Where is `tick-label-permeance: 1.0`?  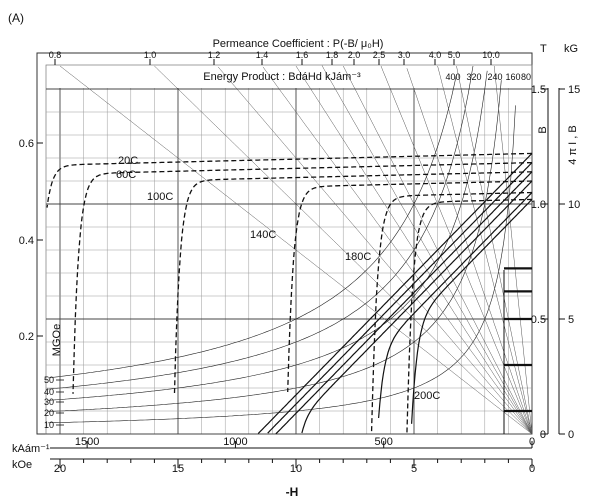
tick-label-permeance: 1.0 is located at coordinates (150, 55).